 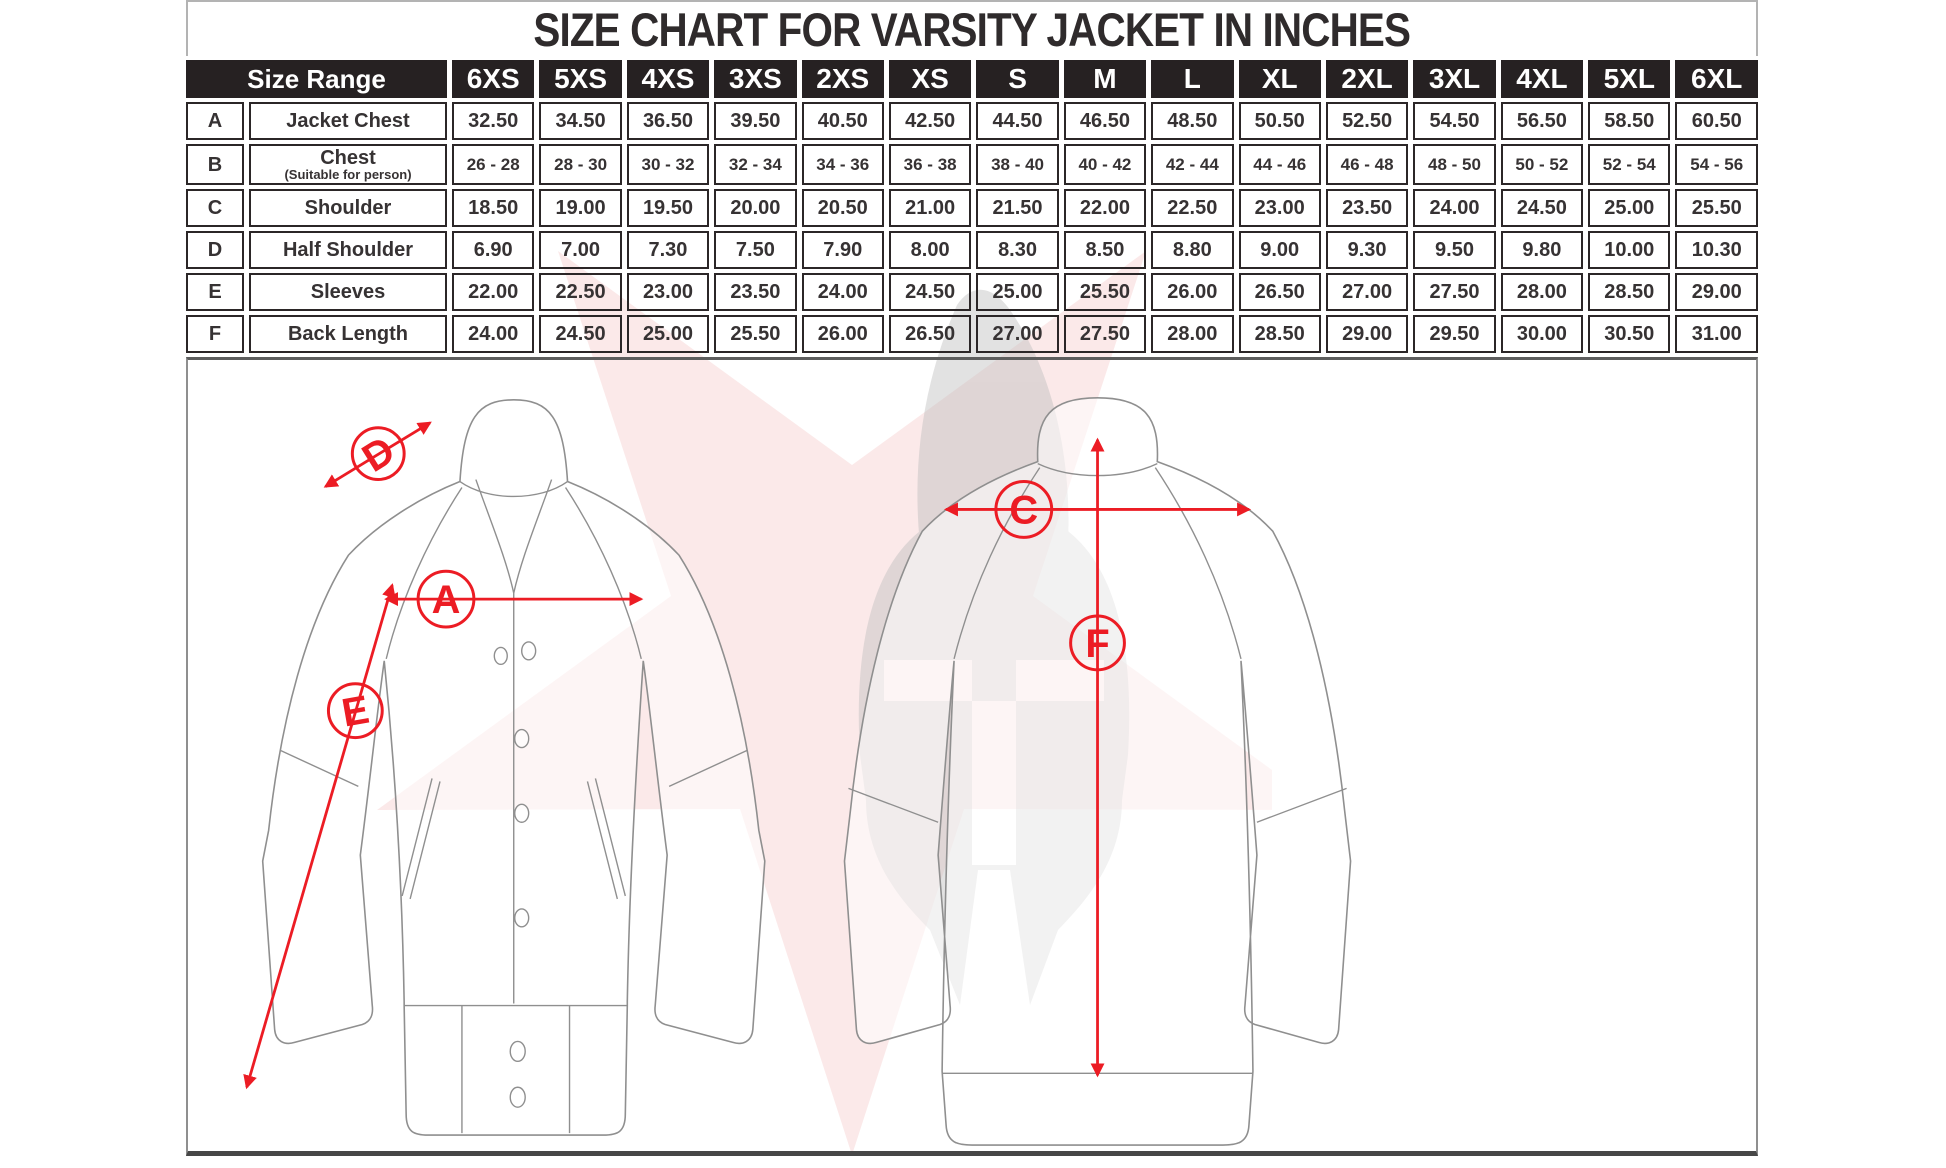 What do you see at coordinates (930, 250) in the screenshot?
I see `size-value-cell: 8.00` at bounding box center [930, 250].